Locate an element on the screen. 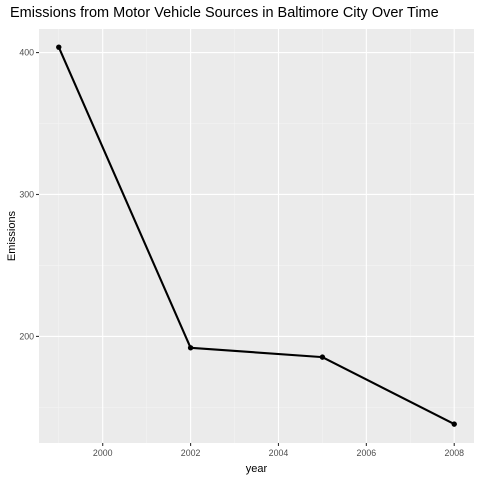  x-axis-tick-labels: 2000 2002 2004 2006 2008 is located at coordinates (278, 453).